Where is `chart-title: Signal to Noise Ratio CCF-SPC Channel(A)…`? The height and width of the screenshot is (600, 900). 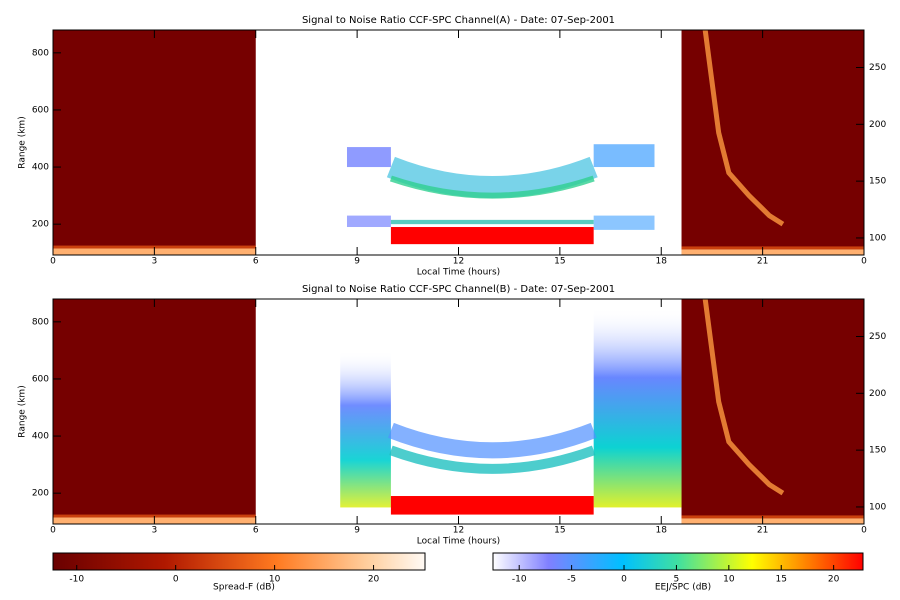
chart-title: Signal to Noise Ratio CCF-SPC Channel(A)… is located at coordinates (458, 20).